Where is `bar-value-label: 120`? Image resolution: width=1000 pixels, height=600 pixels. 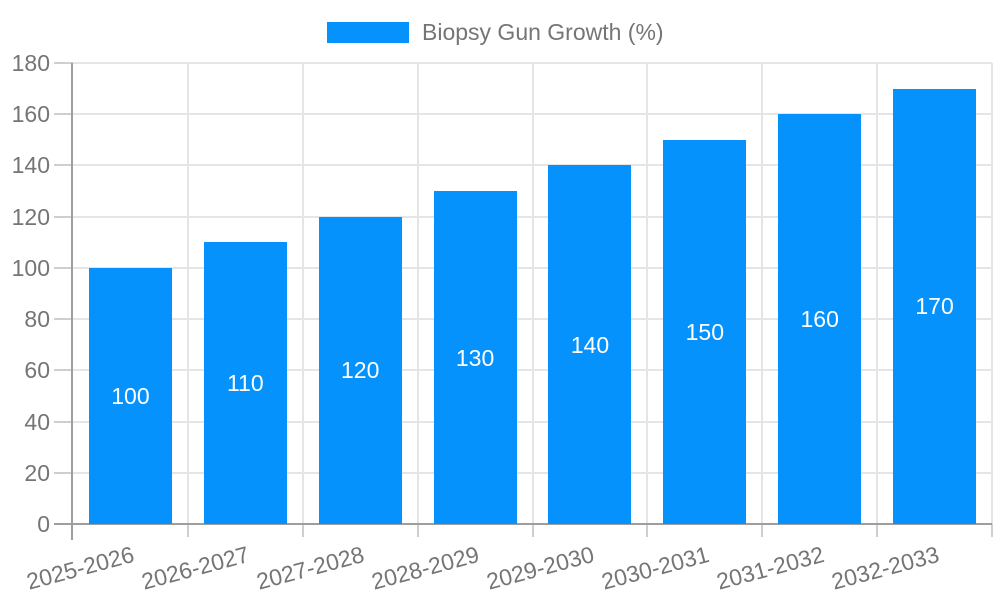
bar-value-label: 120 is located at coordinates (360, 370).